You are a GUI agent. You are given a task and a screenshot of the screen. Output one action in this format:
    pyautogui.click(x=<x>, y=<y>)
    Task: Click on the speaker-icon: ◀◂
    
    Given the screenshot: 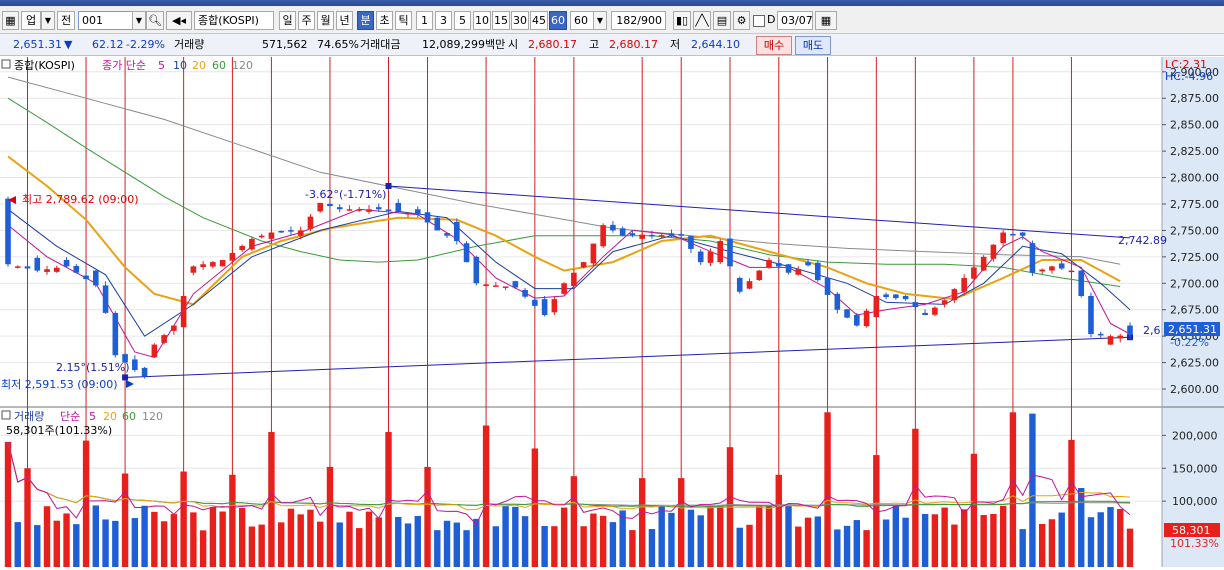 What is the action you would take?
    pyautogui.click(x=179, y=20)
    